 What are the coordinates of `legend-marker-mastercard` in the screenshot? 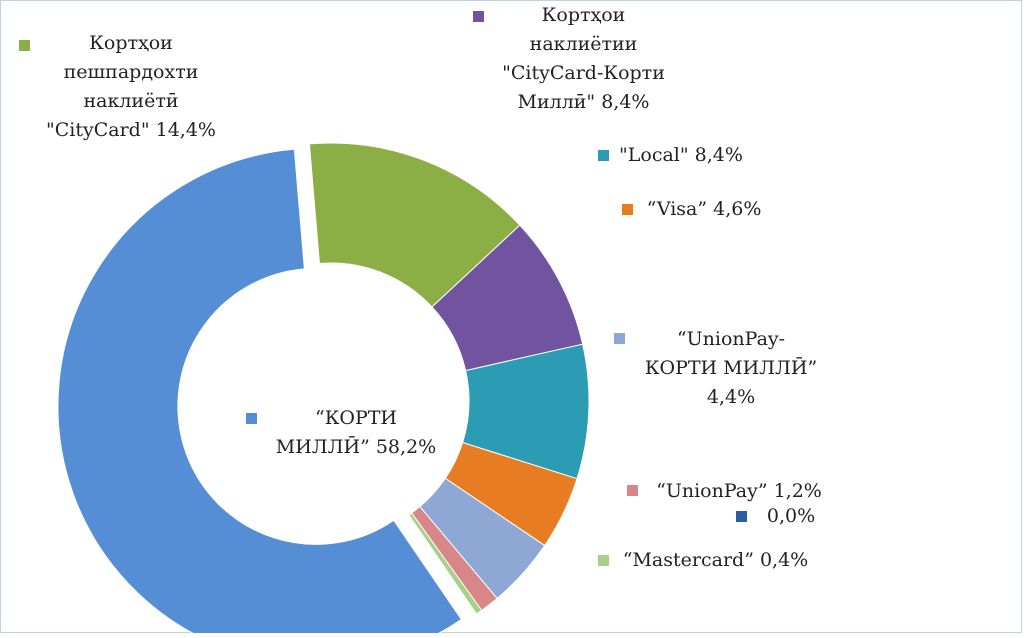 It's located at (603, 560).